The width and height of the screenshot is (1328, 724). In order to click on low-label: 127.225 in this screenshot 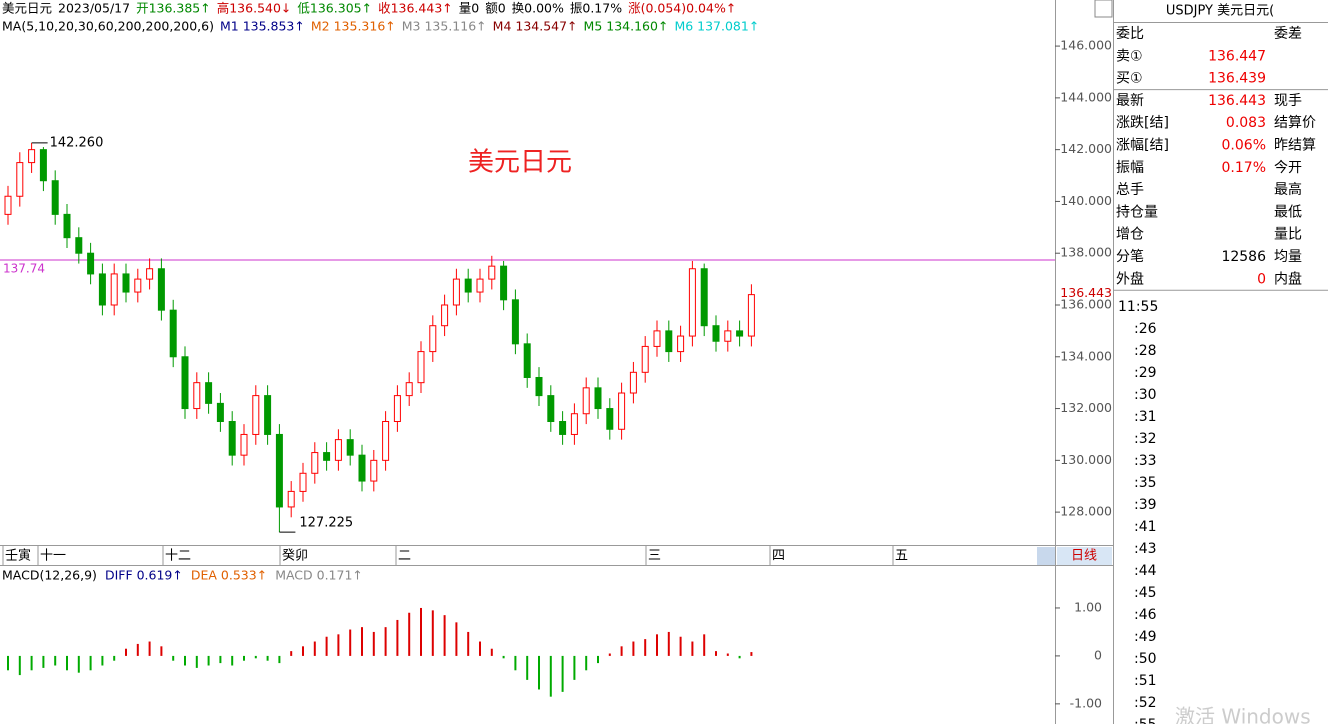, I will do `click(326, 523)`.